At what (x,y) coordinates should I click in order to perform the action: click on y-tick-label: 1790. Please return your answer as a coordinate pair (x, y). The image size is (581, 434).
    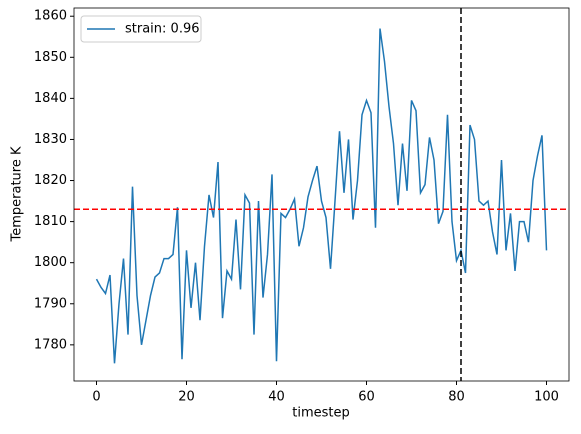
    Looking at the image, I should click on (50, 303).